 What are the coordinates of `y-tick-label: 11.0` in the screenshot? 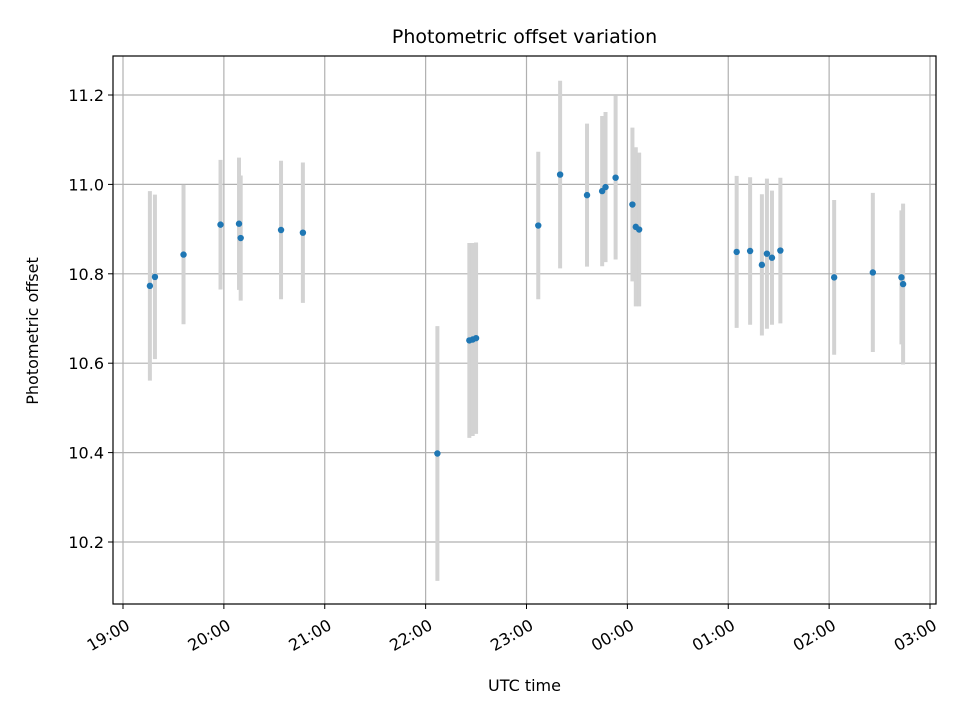 It's located at (86, 184).